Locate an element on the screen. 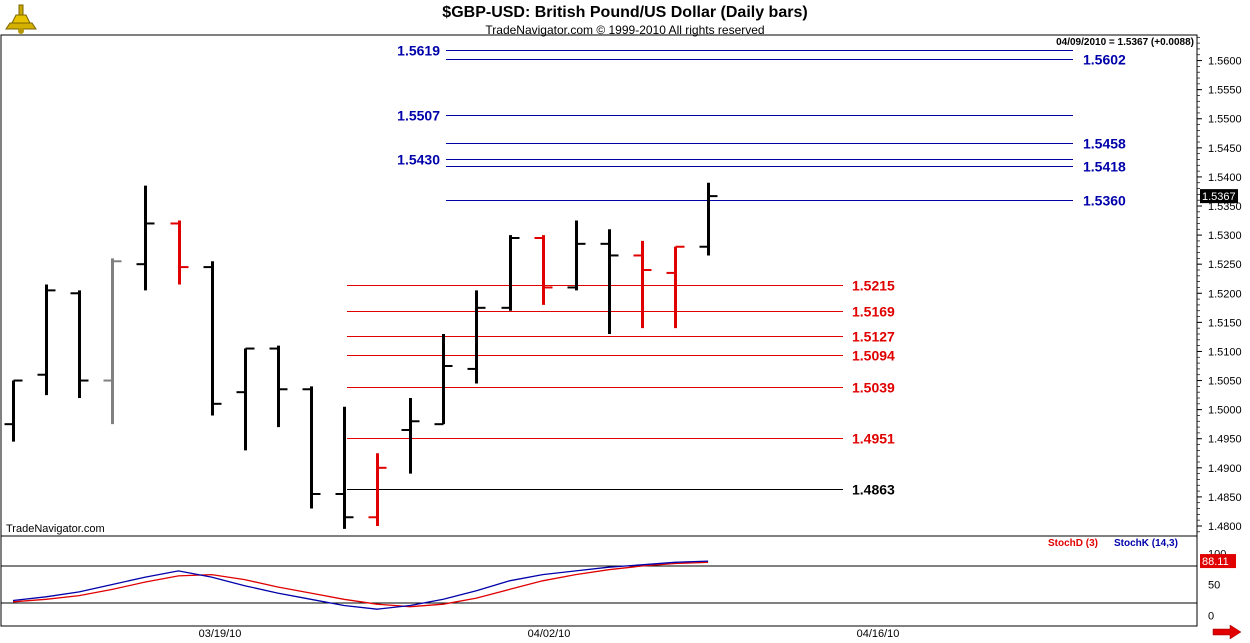 The image size is (1250, 643). x-axis-label: 03/19/10 is located at coordinates (220, 634).